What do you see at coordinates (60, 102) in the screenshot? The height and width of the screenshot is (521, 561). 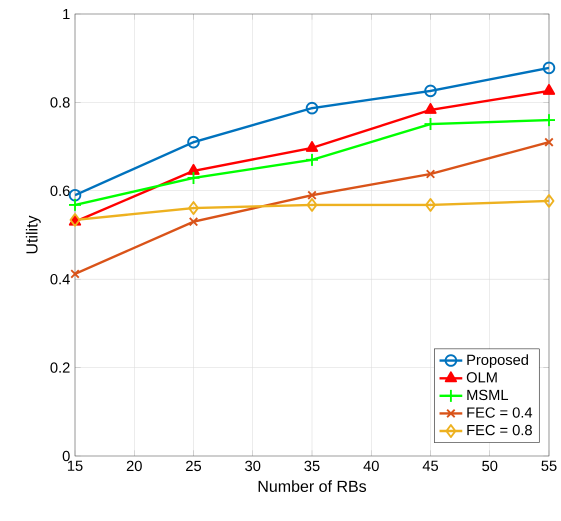 I see `y-tick-label: 0.8` at bounding box center [60, 102].